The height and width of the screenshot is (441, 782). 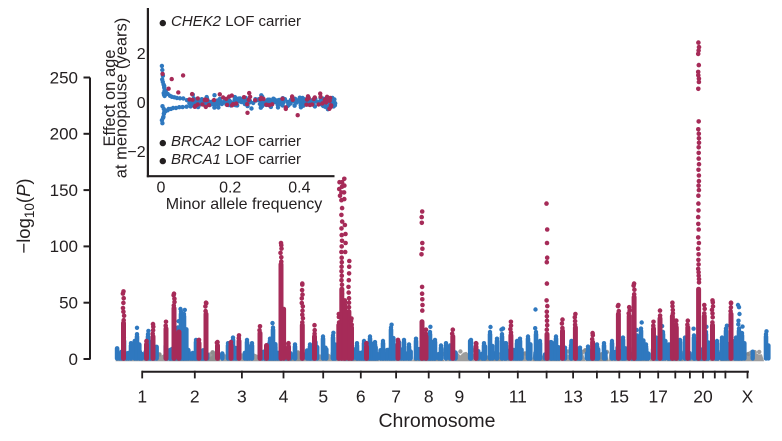 What do you see at coordinates (703, 397) in the screenshot?
I see `svg-text: 20` at bounding box center [703, 397].